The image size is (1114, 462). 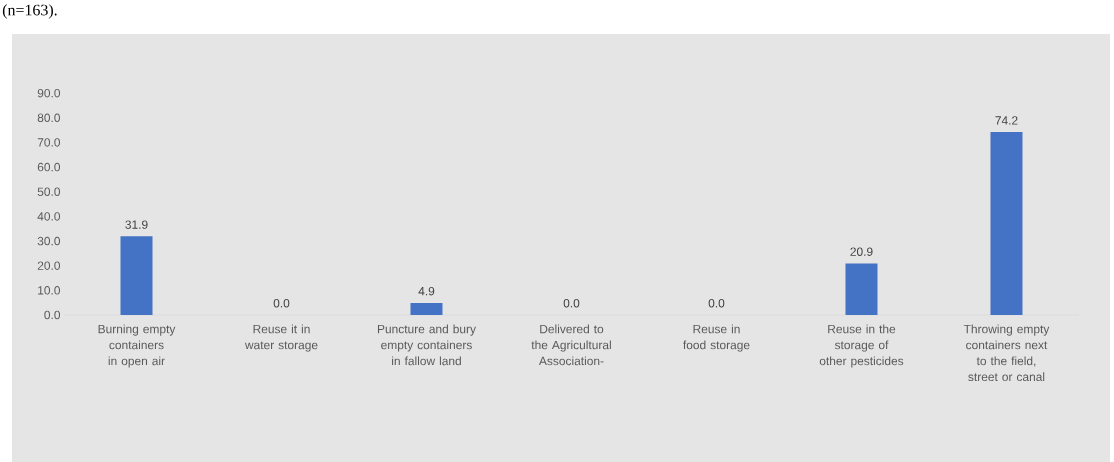 What do you see at coordinates (52, 315) in the screenshot?
I see `y-tick-label: 0.0` at bounding box center [52, 315].